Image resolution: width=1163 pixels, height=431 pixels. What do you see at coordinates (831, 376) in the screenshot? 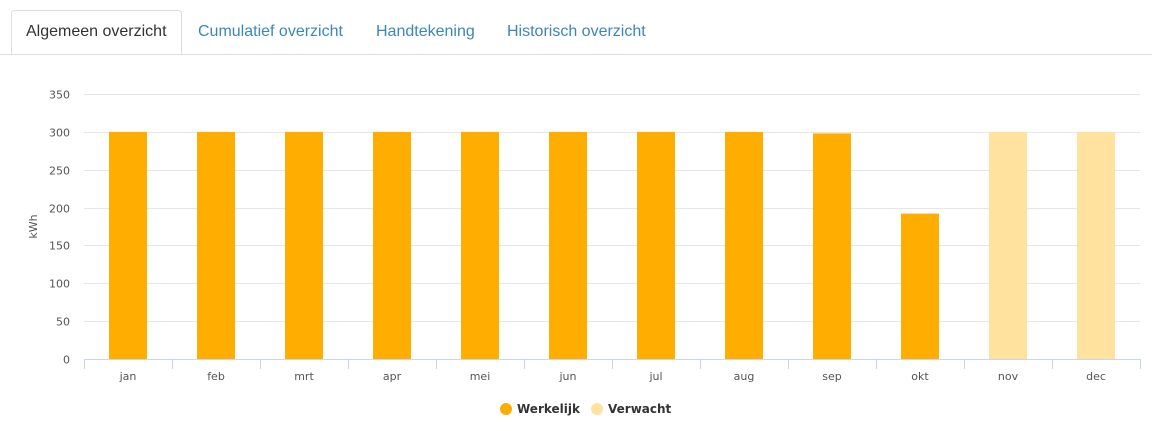
I see `x-tick-label: sep` at bounding box center [831, 376].